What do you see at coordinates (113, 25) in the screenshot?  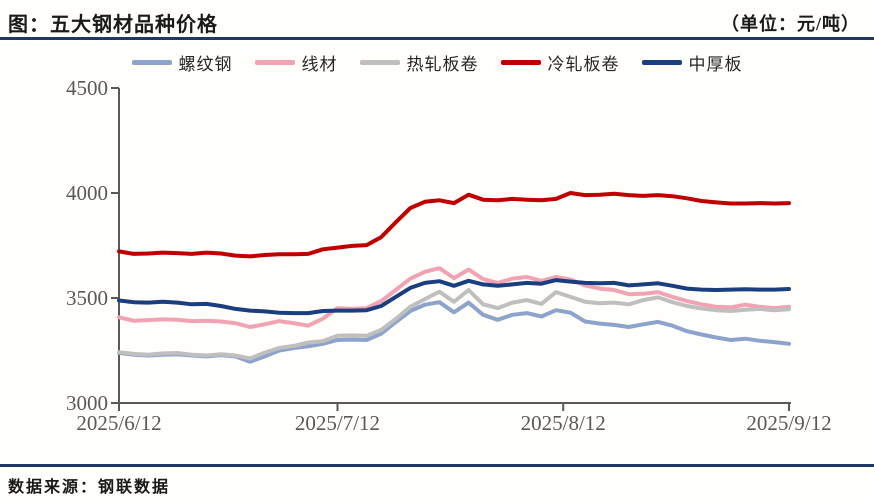 I see `page-title: 图：五大钢材品种价格` at bounding box center [113, 25].